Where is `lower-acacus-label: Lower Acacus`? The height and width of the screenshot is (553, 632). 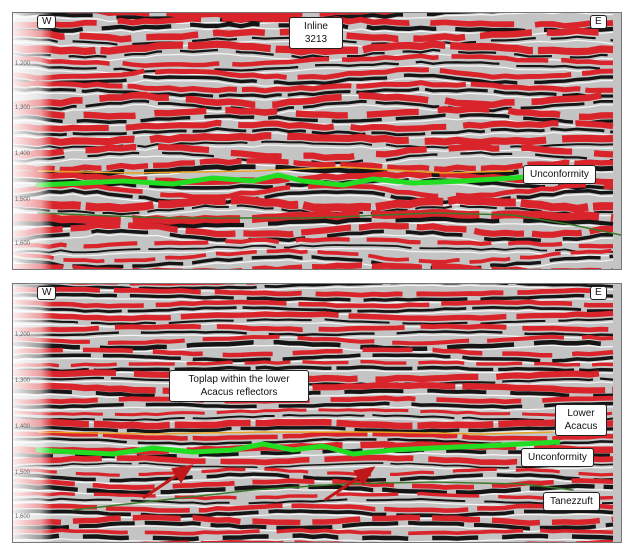 lower-acacus-label: Lower Acacus is located at coordinates (581, 420).